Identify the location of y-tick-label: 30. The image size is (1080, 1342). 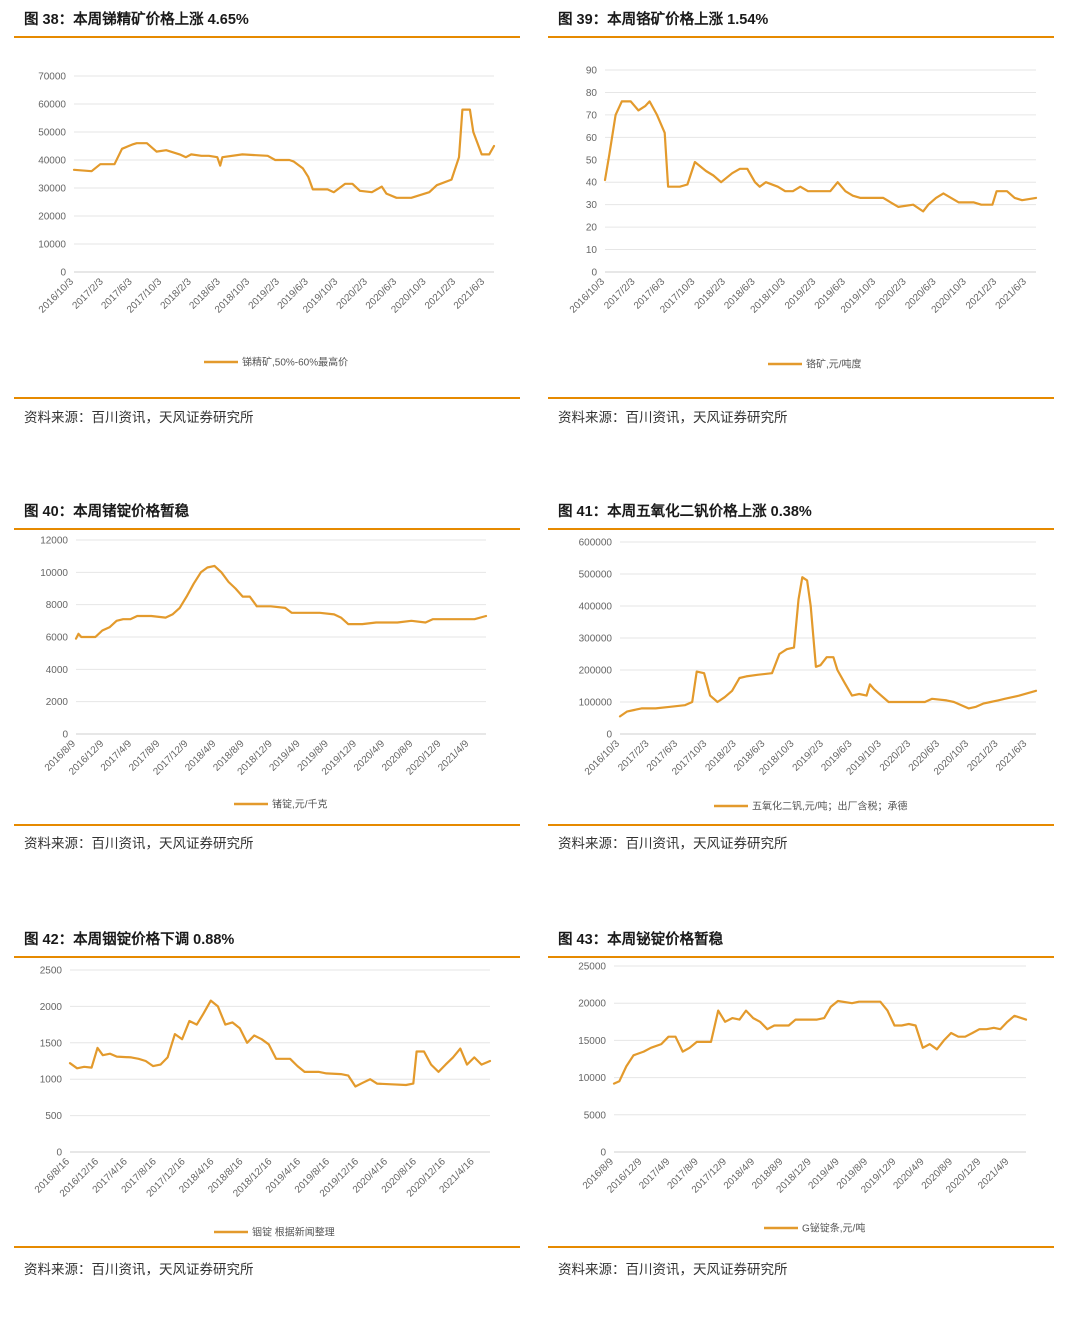
(592, 205).